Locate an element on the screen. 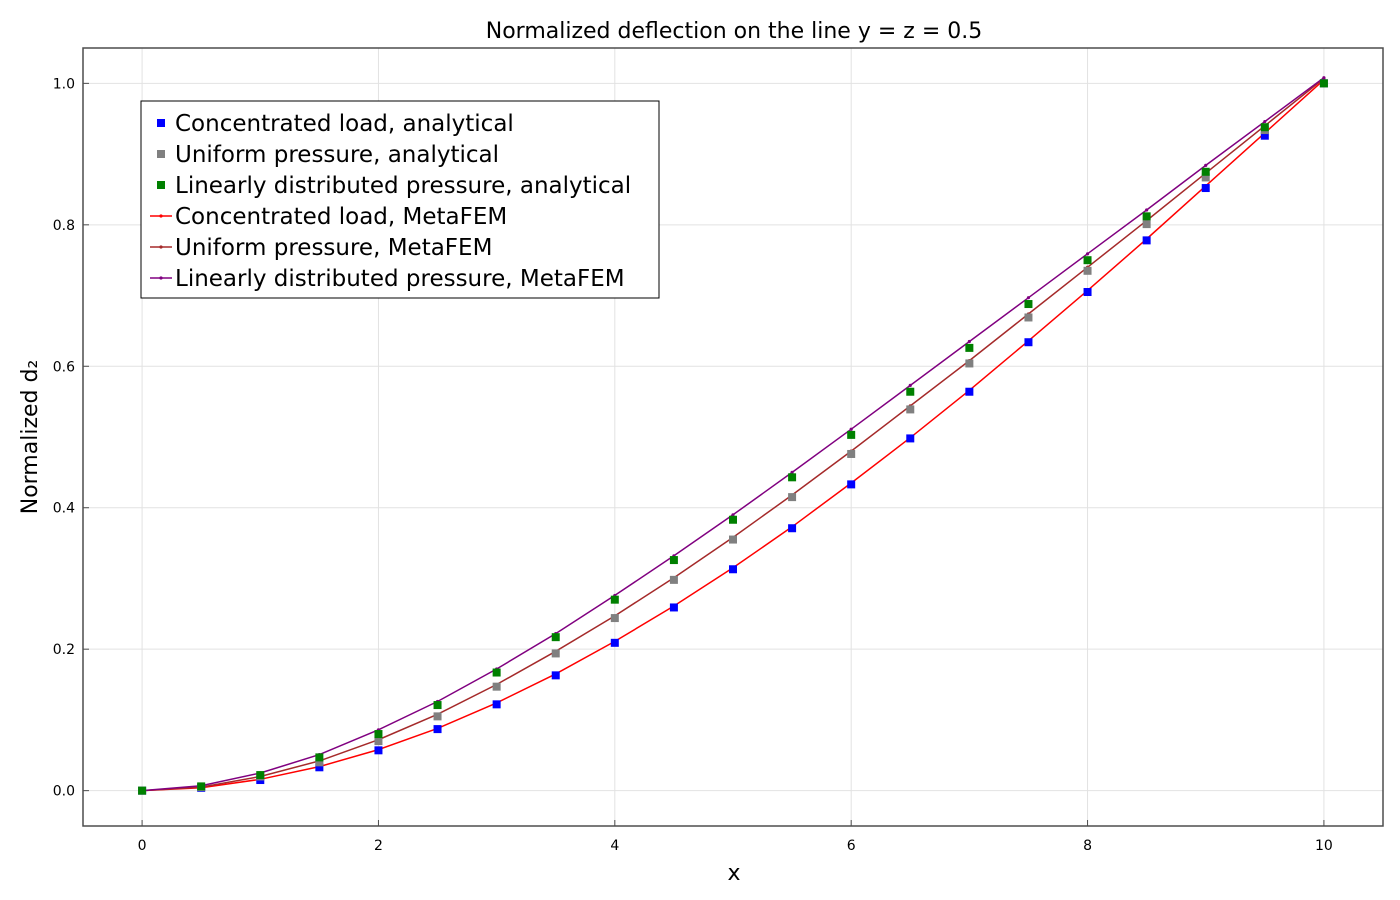  x-tick-label: 6 is located at coordinates (851, 846).